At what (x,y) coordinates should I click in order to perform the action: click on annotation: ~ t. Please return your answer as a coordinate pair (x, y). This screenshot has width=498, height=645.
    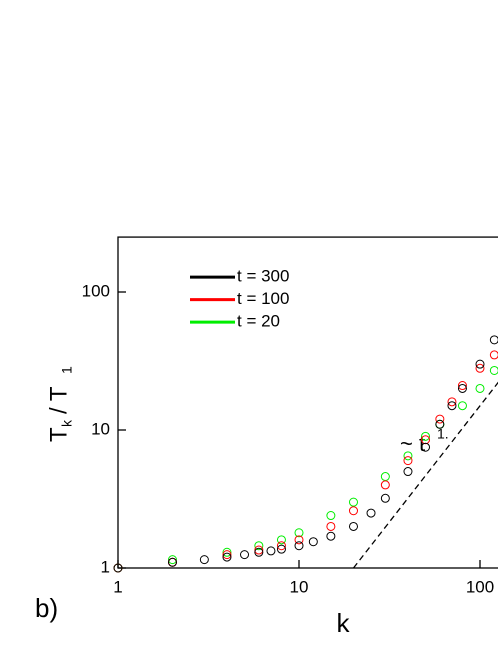
    Looking at the image, I should click on (412, 443).